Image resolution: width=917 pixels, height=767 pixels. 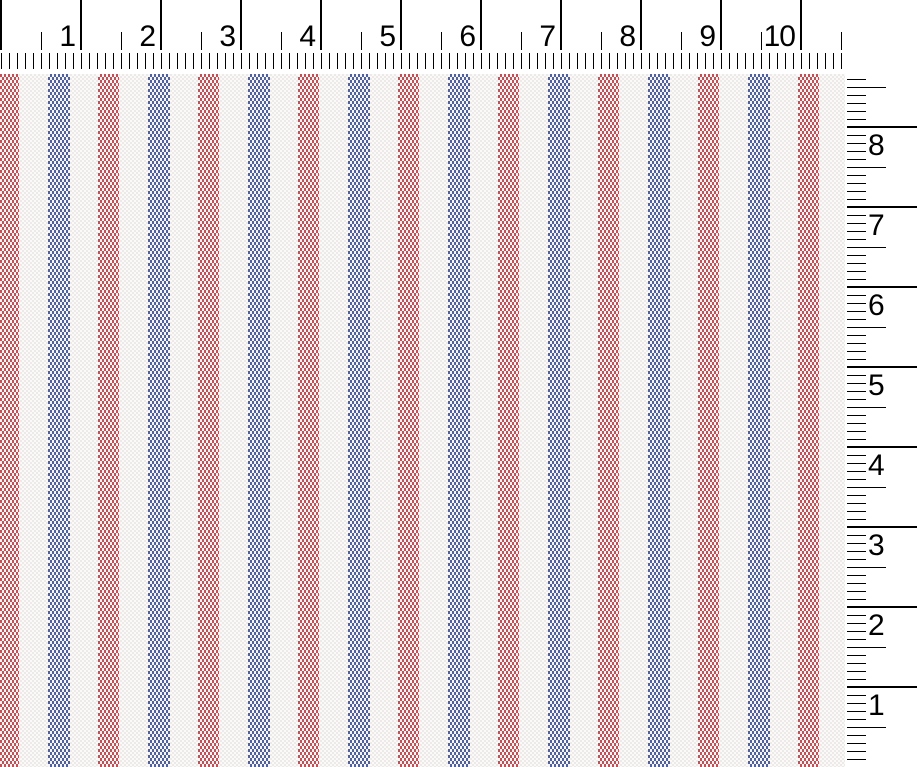 I want to click on top-ruler-number: 4, so click(x=307, y=36).